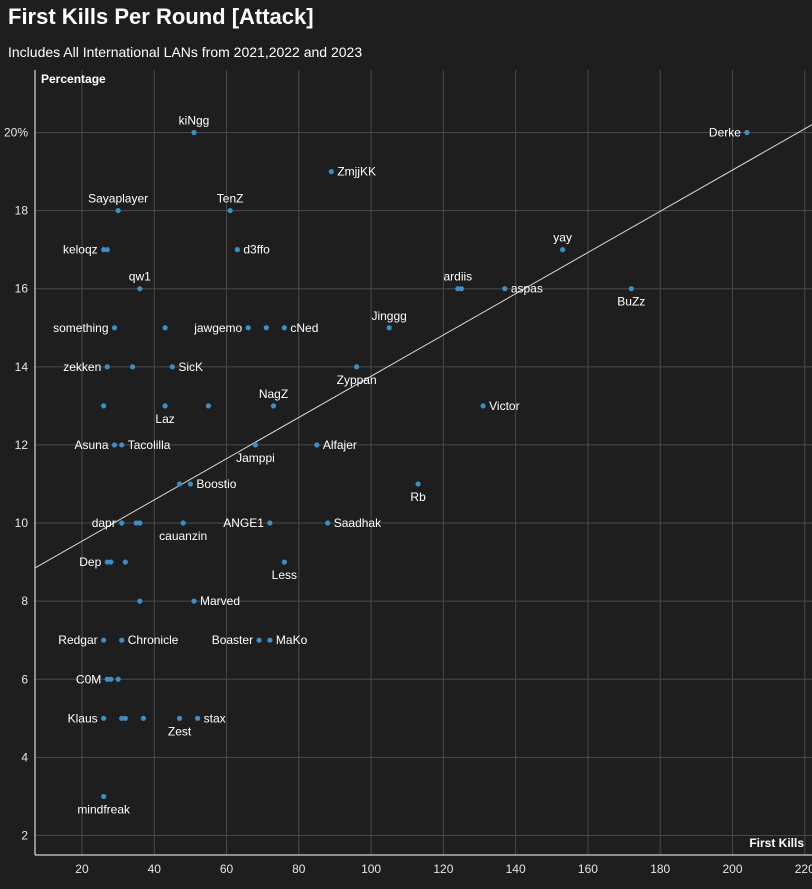 This screenshot has height=889, width=812. I want to click on x-tick-label: 120, so click(443, 869).